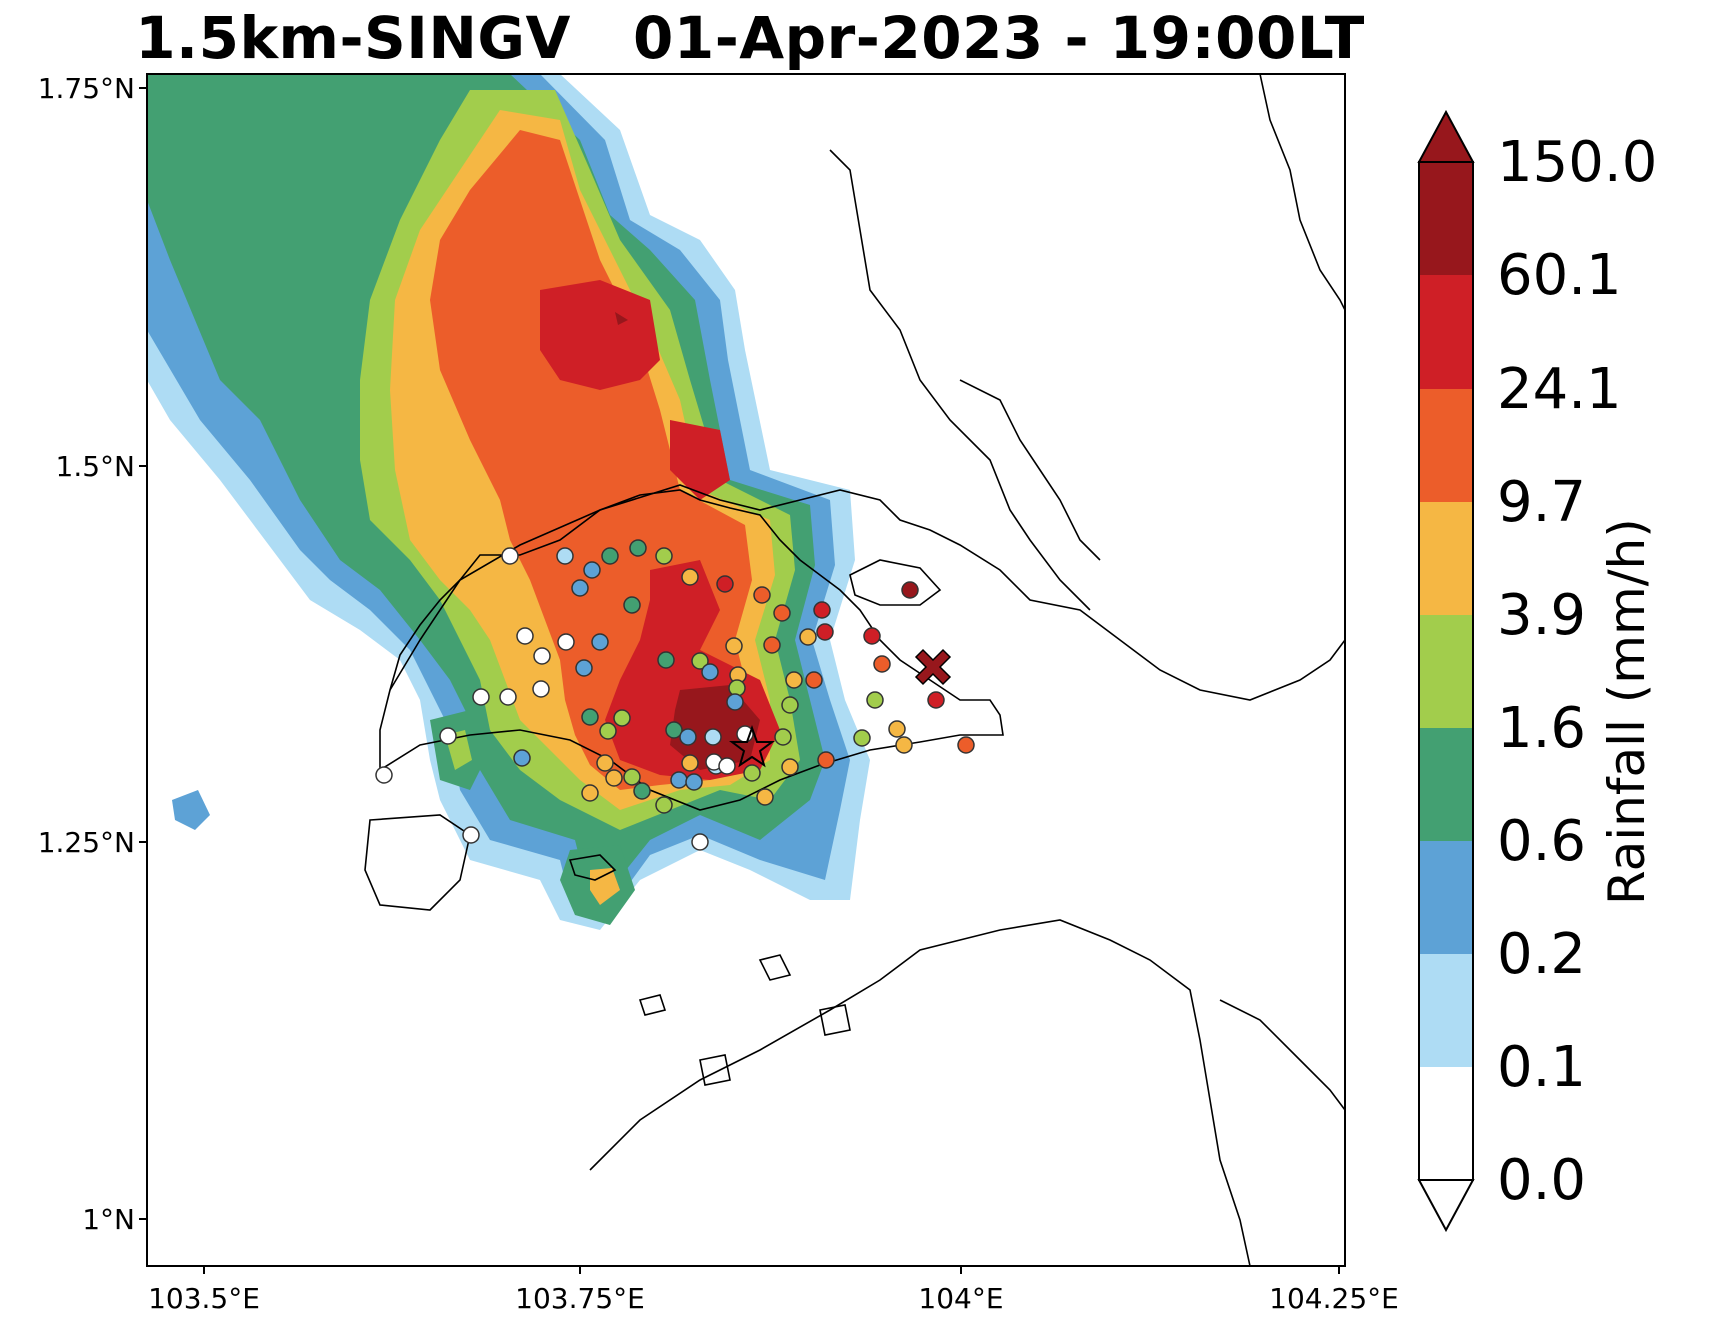 This screenshot has height=1318, width=1727. What do you see at coordinates (108, 1219) in the screenshot?
I see `lat-label: 1°N` at bounding box center [108, 1219].